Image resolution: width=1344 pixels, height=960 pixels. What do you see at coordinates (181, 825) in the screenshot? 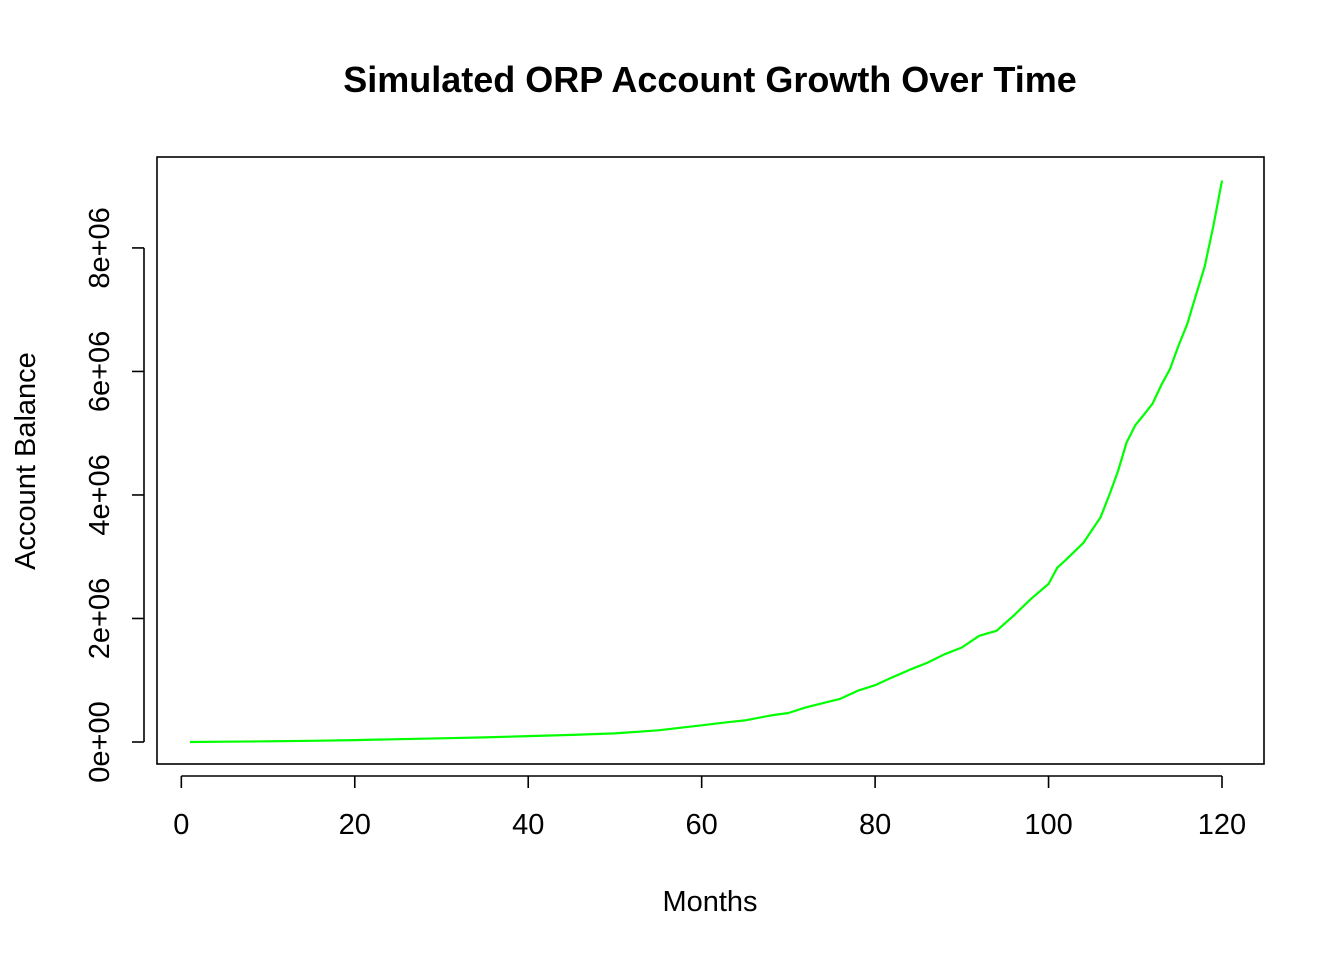
I see `x-tick-label: 0` at bounding box center [181, 825].